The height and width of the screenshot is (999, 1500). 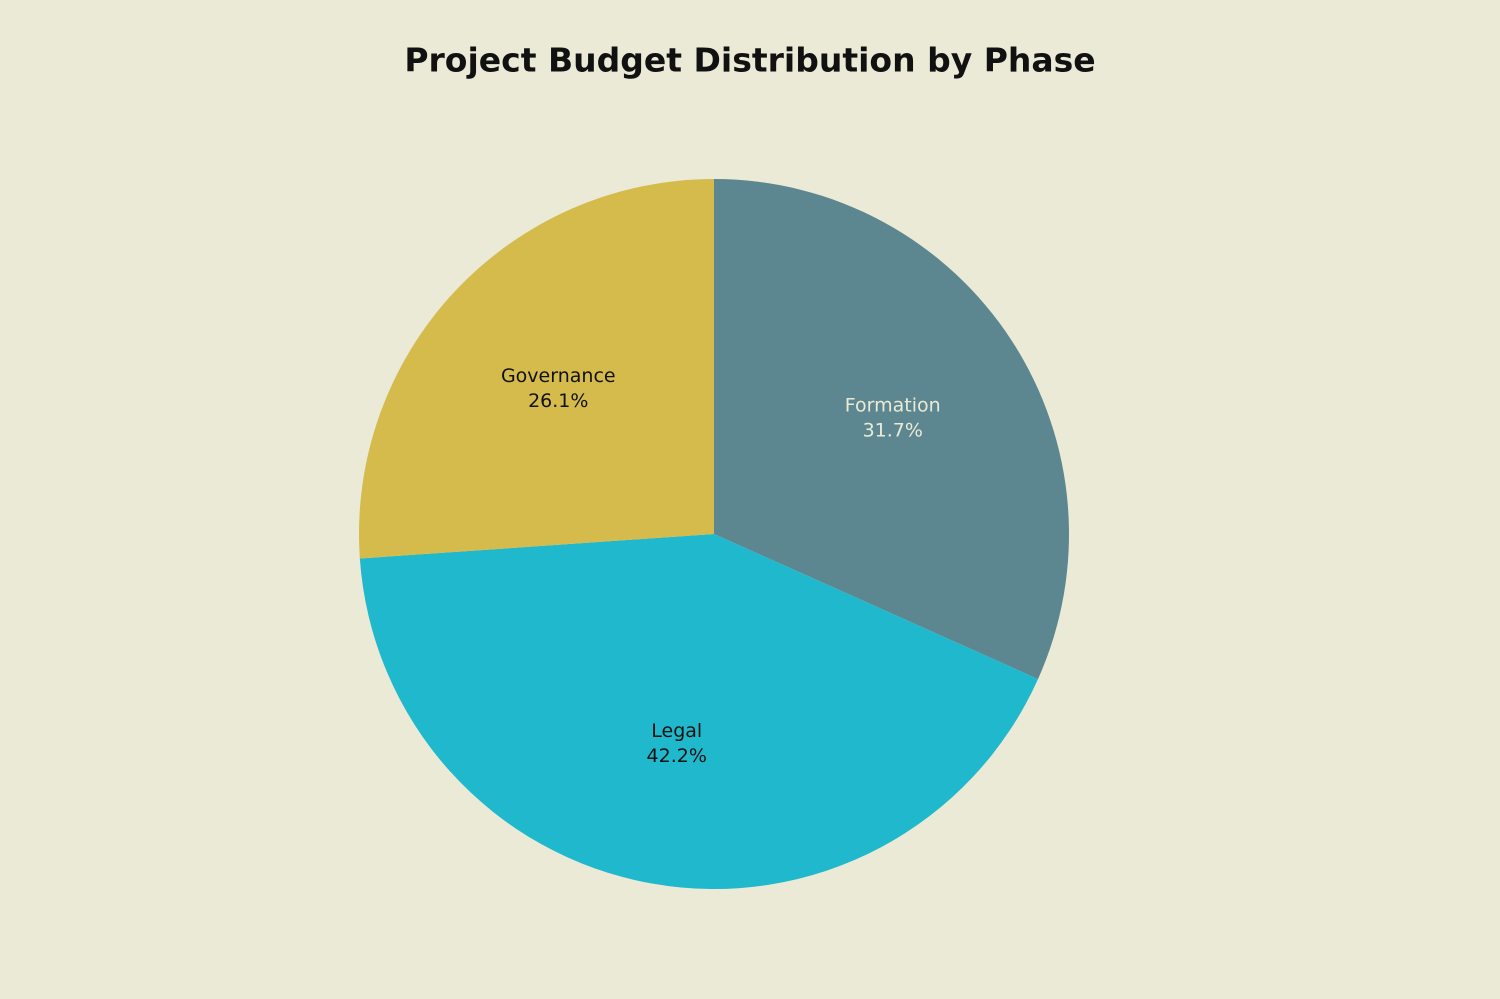 I want to click on slice-value-label: 31.7%, so click(x=893, y=431).